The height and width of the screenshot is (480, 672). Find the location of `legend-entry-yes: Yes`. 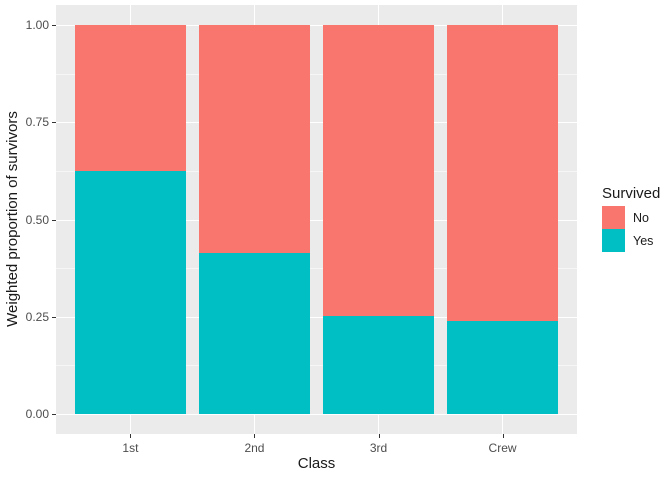

legend-entry-yes: Yes is located at coordinates (633, 240).